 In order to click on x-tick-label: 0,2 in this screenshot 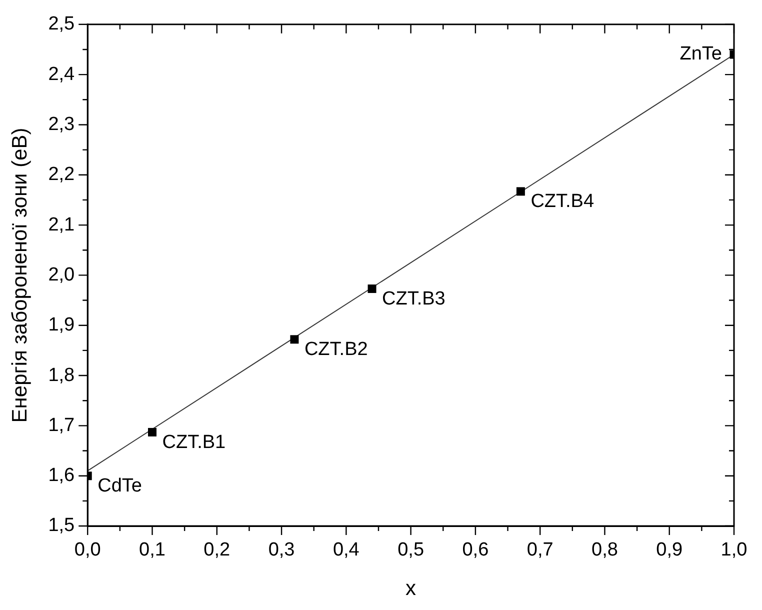, I will do `click(217, 550)`.